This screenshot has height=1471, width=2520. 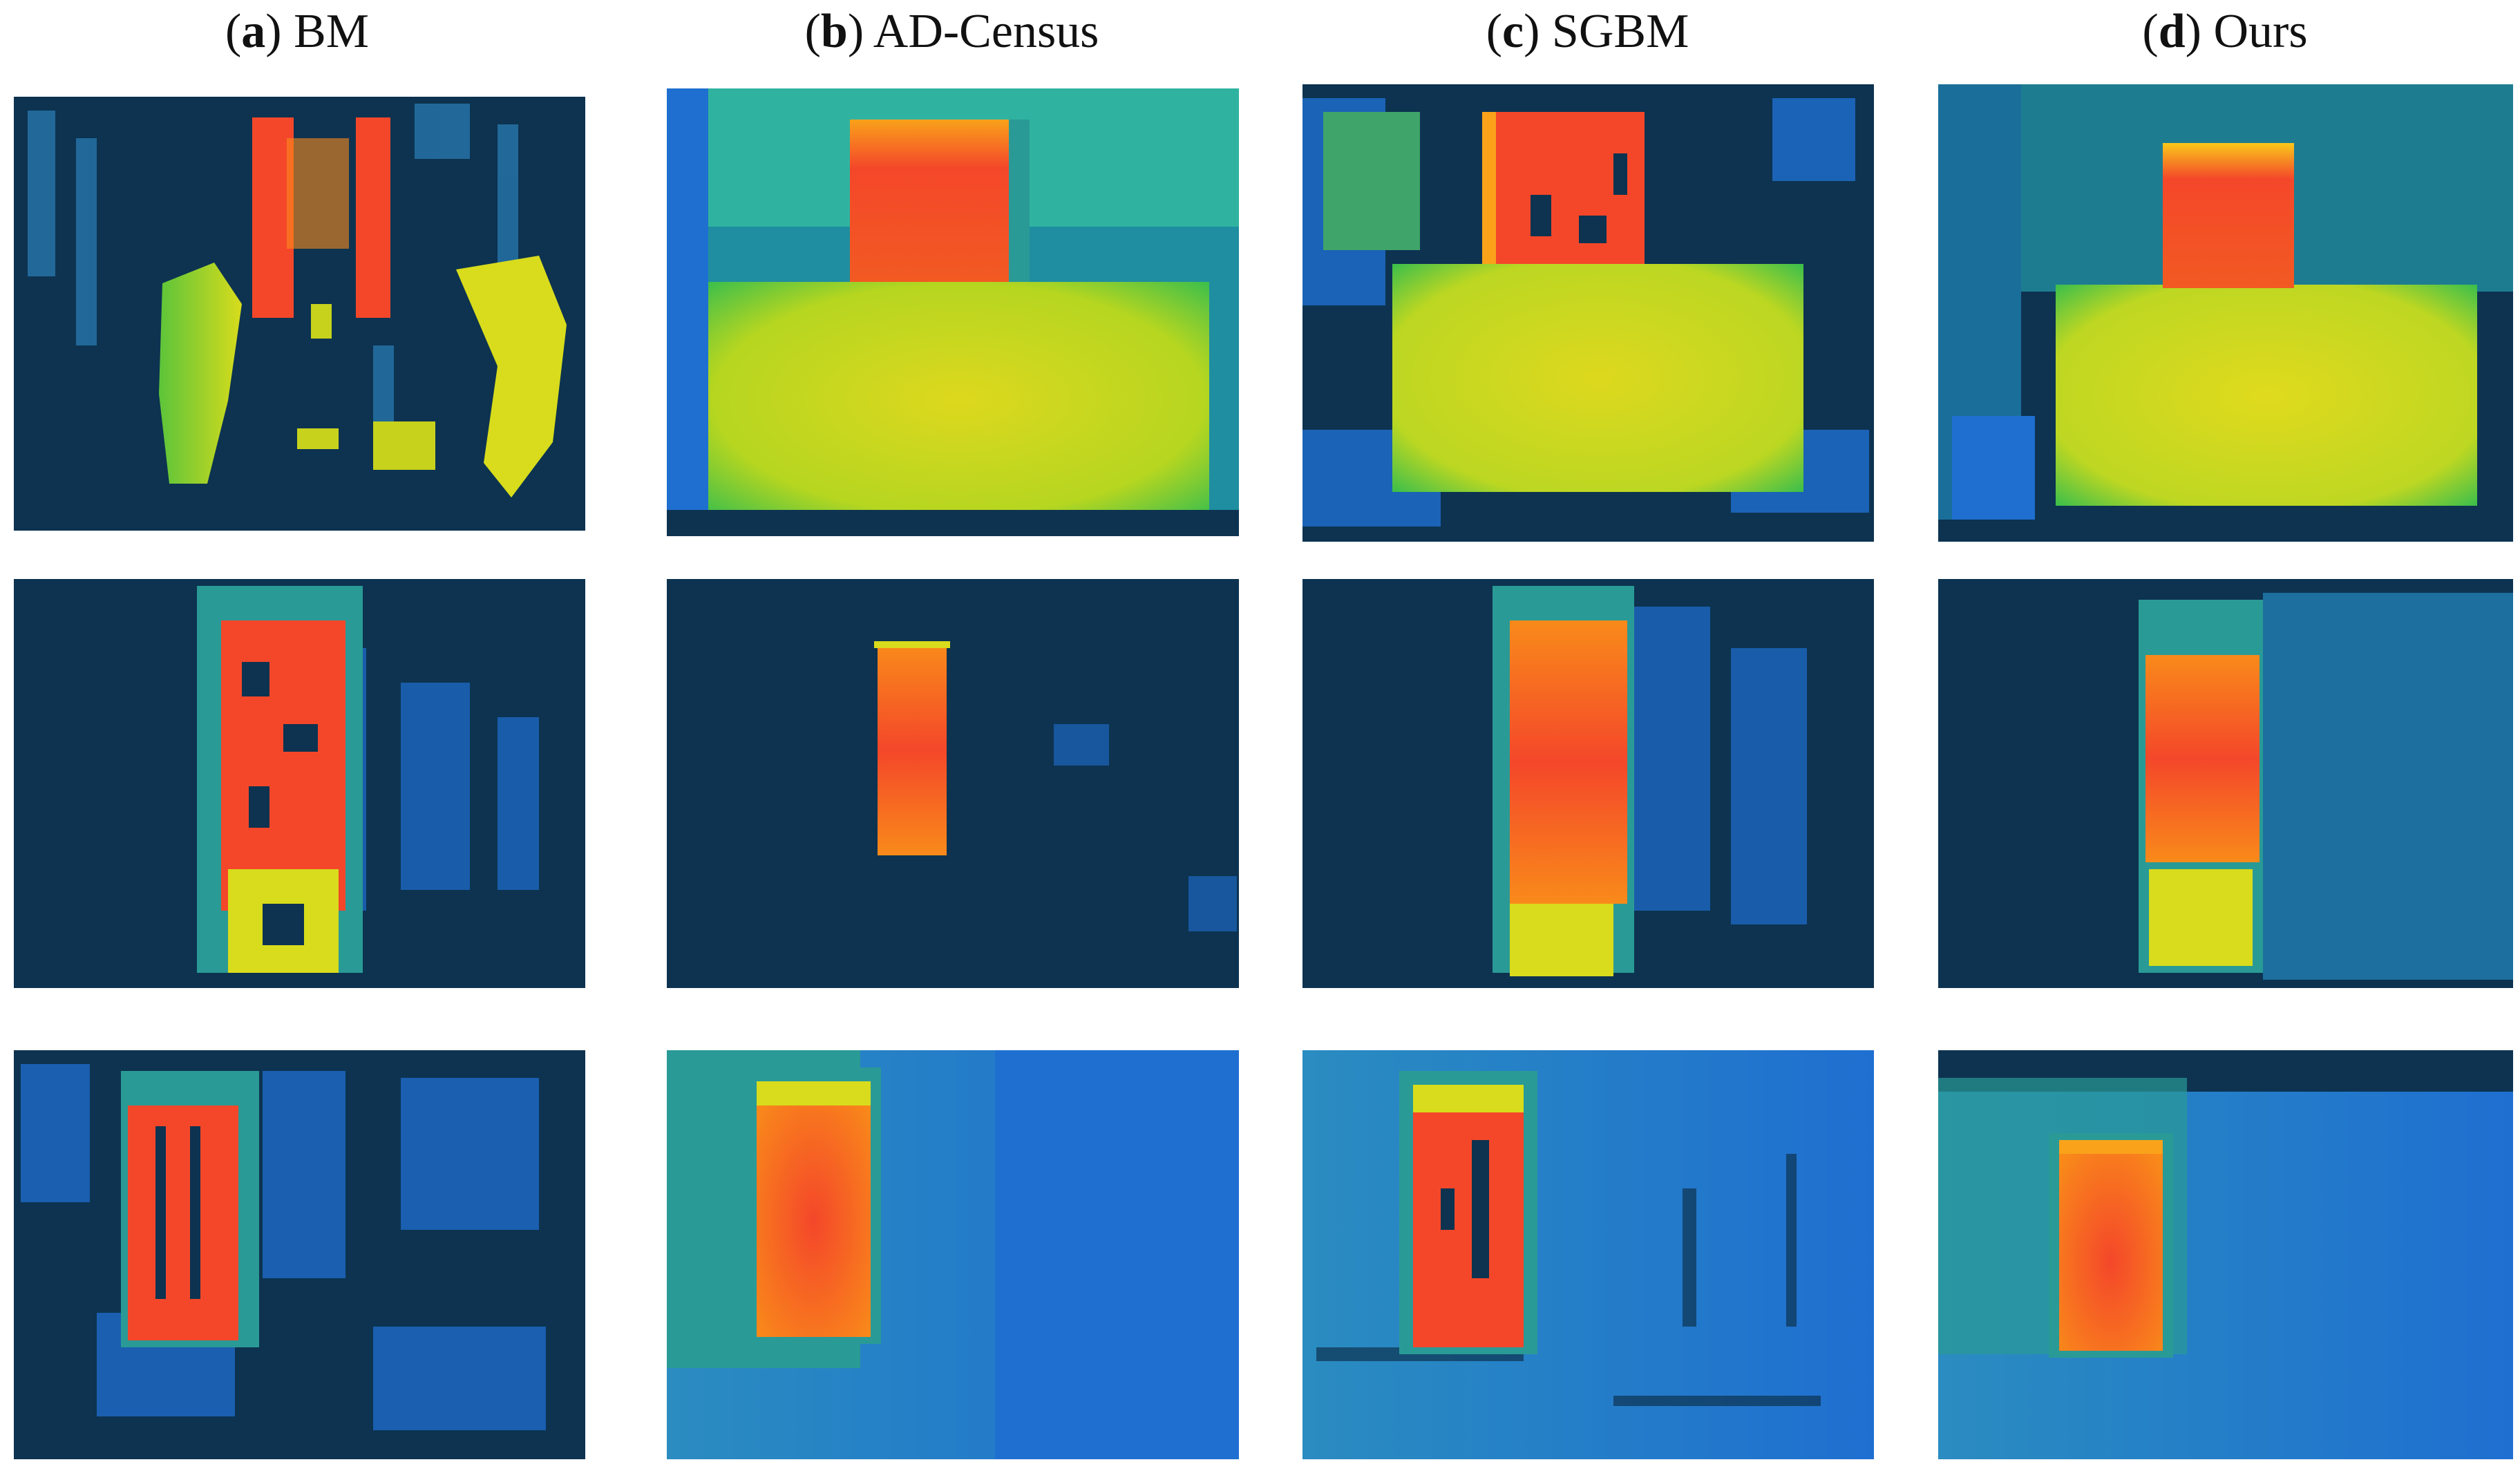 I want to click on column-title-c: (c) SGBM, so click(x=1587, y=32).